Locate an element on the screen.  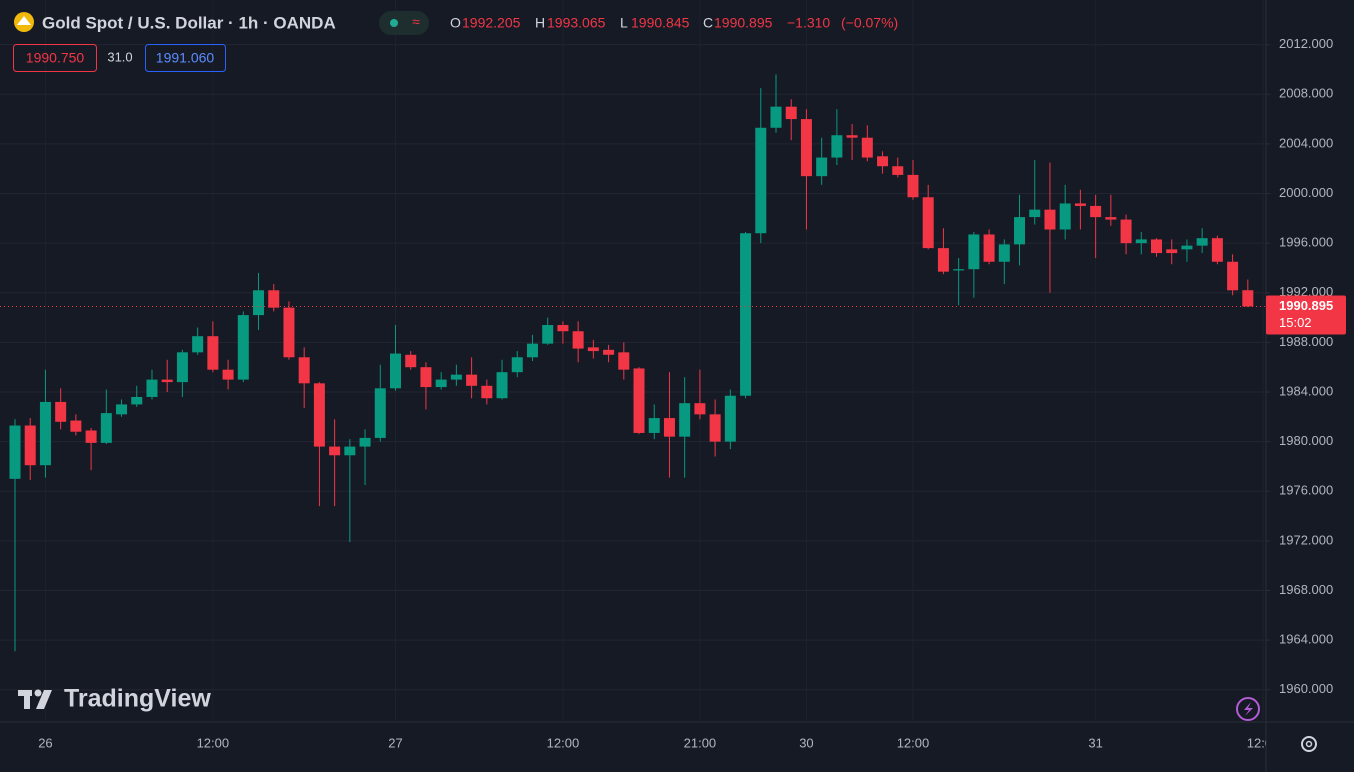
buy-button is located at coordinates (185, 58).